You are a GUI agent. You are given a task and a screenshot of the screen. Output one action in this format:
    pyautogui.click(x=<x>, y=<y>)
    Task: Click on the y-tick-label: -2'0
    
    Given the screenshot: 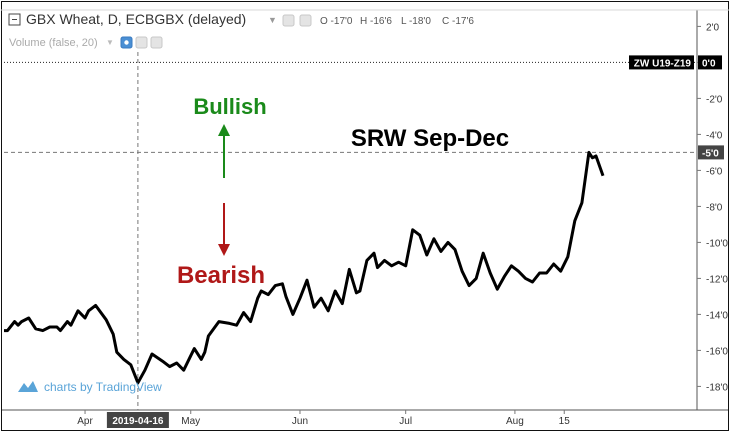 What is the action you would take?
    pyautogui.click(x=714, y=99)
    